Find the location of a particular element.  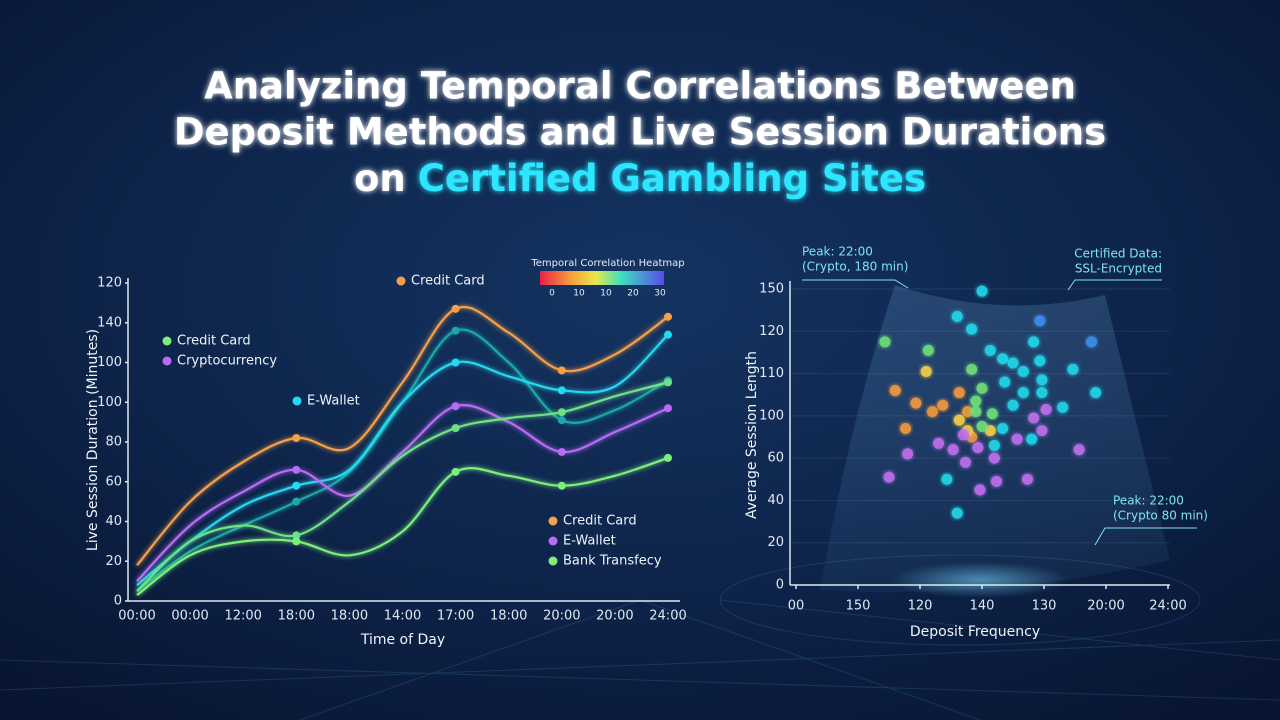

annotation-text: SSL-Encrypted is located at coordinates (1118, 269).